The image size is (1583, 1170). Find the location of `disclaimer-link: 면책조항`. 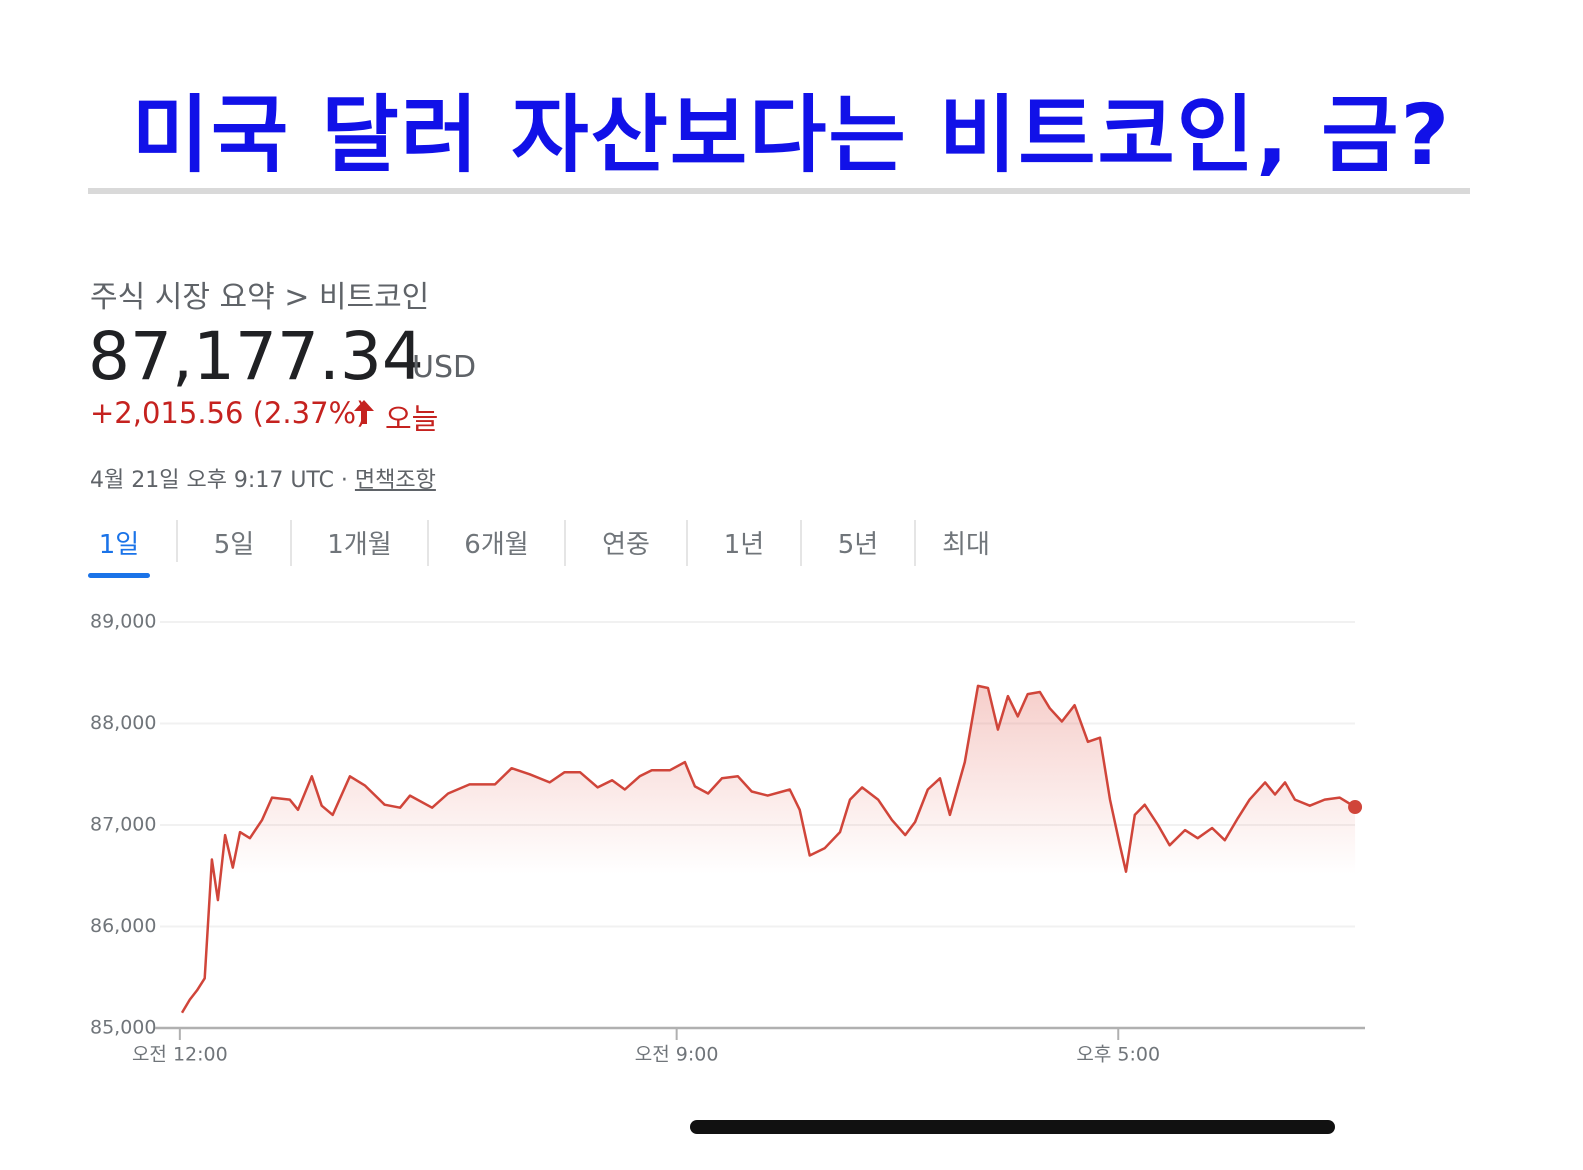

disclaimer-link: 면책조항 is located at coordinates (395, 480).